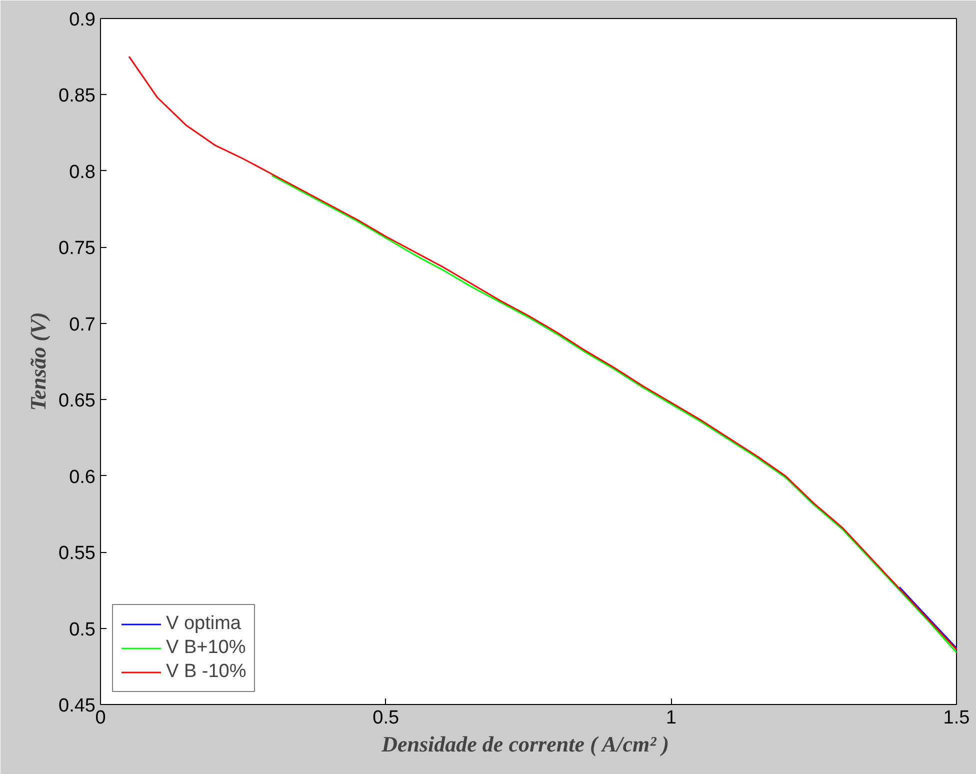 Image resolution: width=976 pixels, height=774 pixels. I want to click on y-tick-label: 0.75, so click(77, 249).